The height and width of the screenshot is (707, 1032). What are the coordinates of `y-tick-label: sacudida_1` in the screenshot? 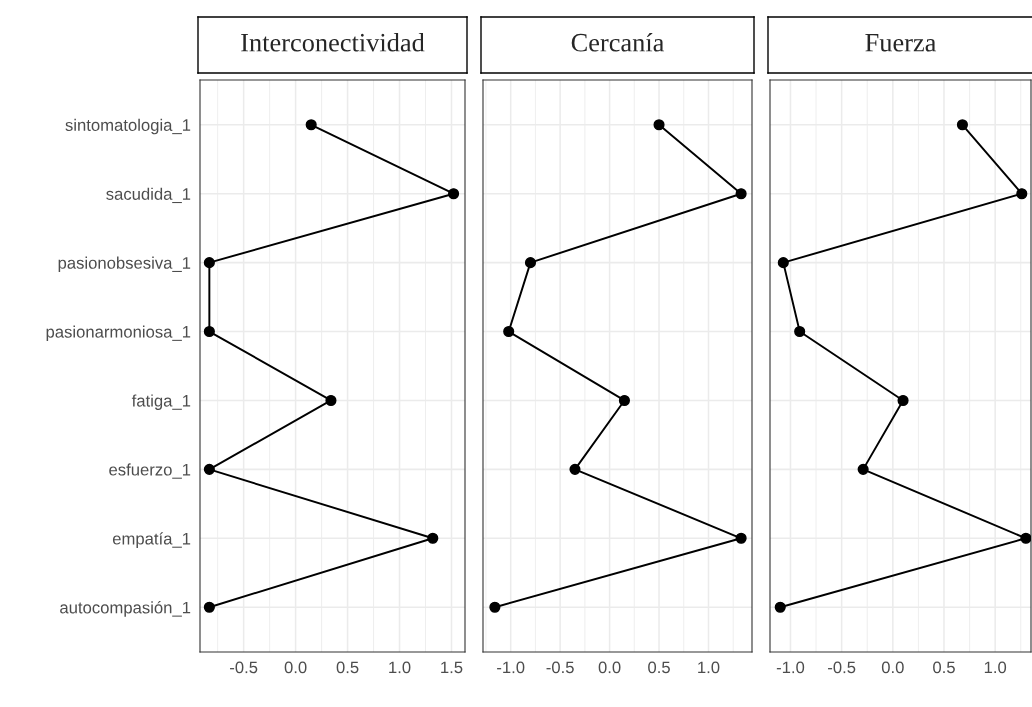 It's located at (148, 195).